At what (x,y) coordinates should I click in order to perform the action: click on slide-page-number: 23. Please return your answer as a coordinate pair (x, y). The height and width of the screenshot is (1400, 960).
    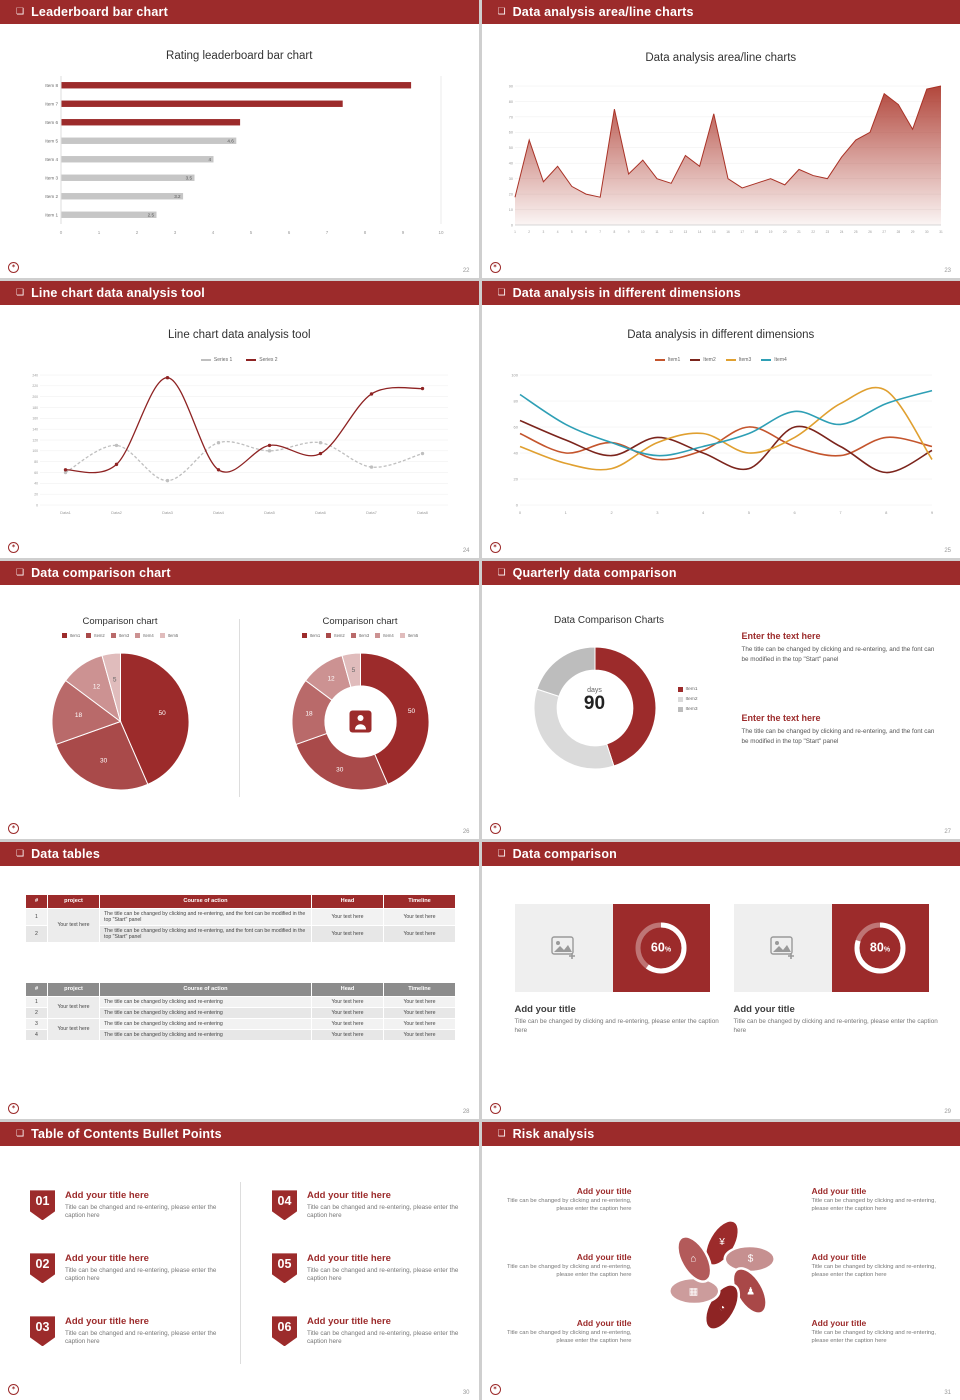
    Looking at the image, I should click on (947, 270).